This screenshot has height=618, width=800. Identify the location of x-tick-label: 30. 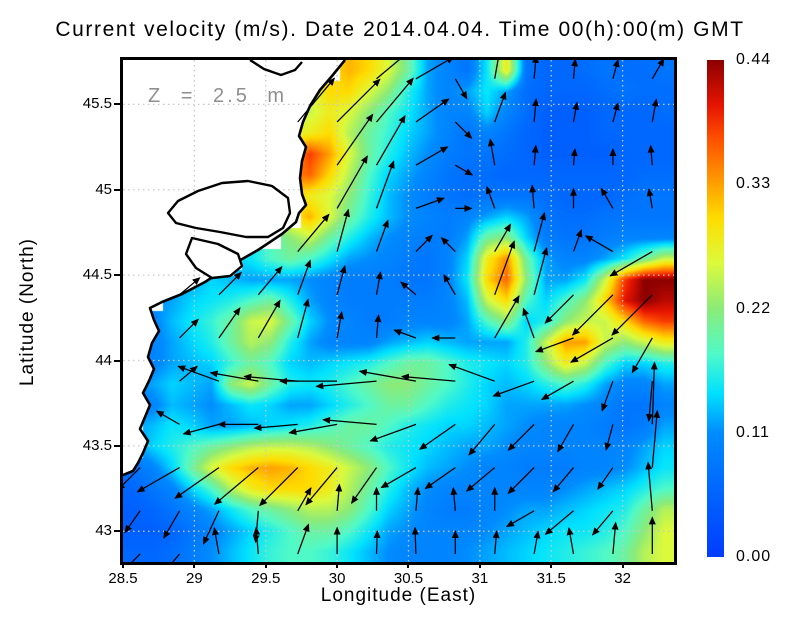
(337, 578).